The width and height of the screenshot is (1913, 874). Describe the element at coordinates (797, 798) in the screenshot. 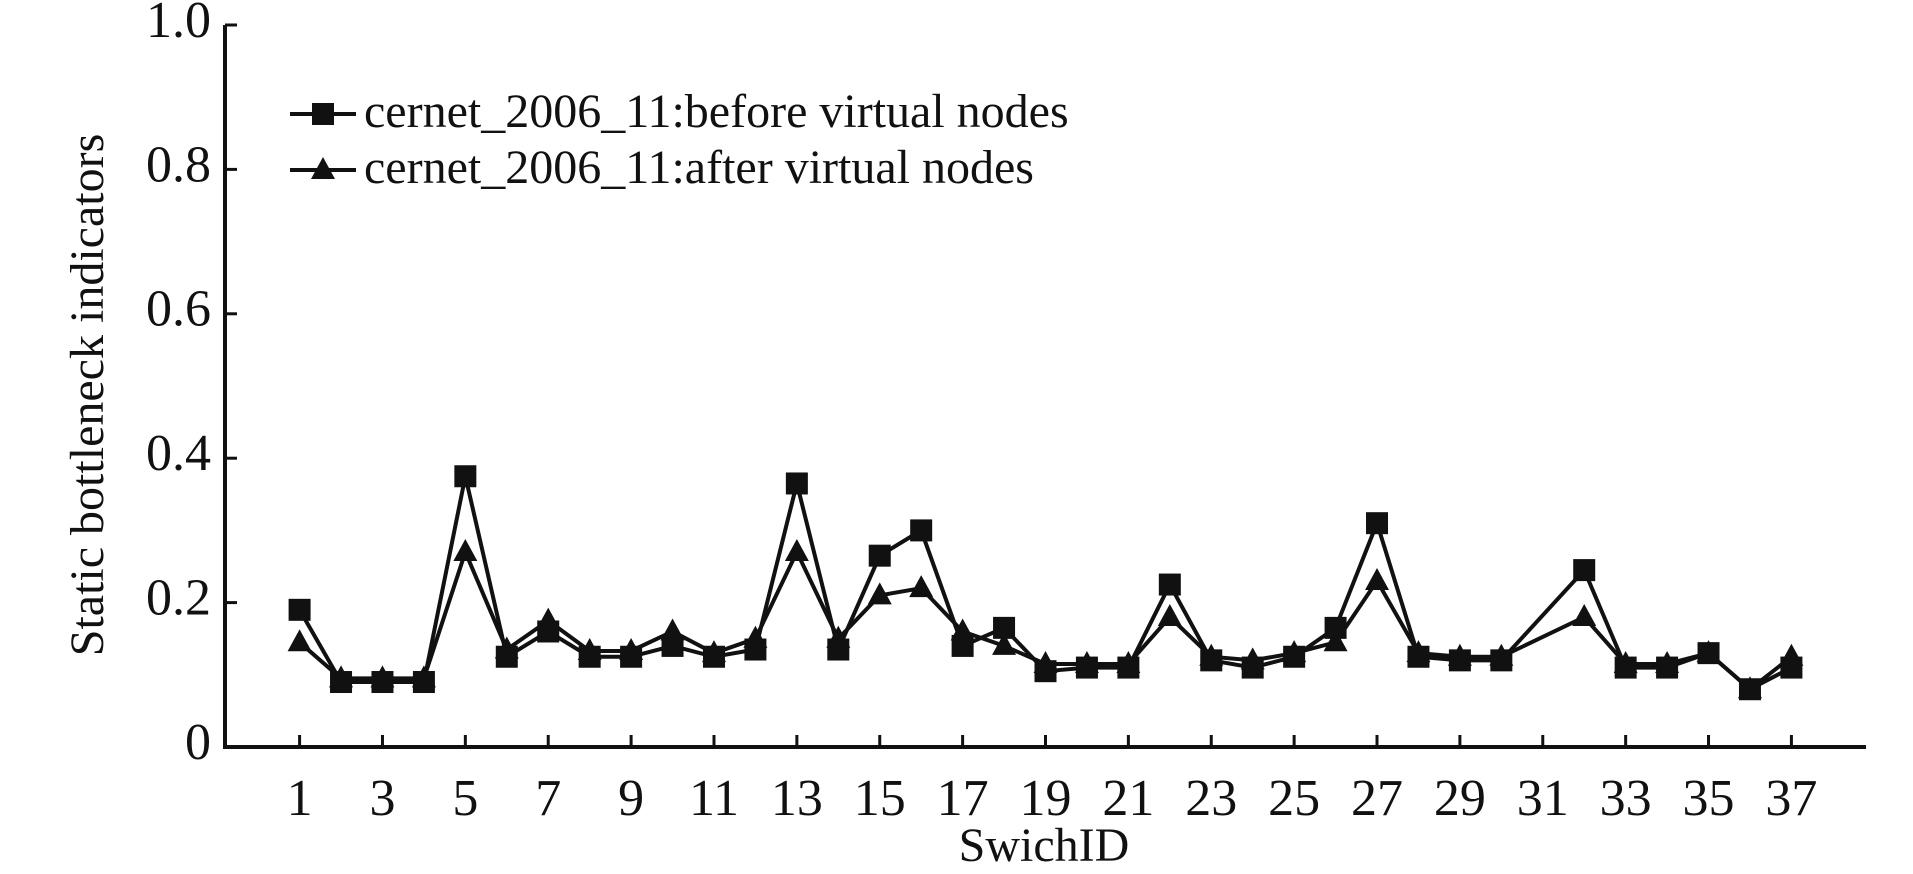

I see `x-tick-label: 13` at that location.